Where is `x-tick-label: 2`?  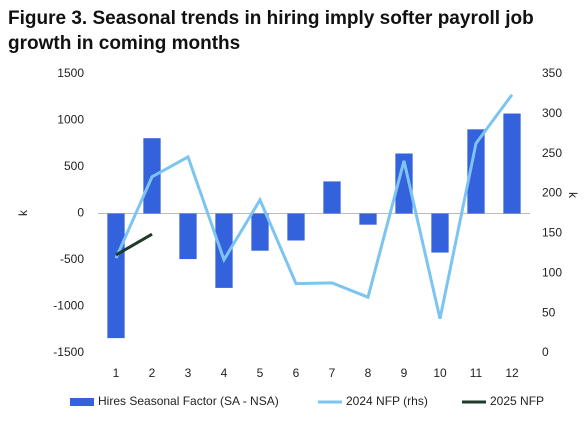 x-tick-label: 2 is located at coordinates (152, 373).